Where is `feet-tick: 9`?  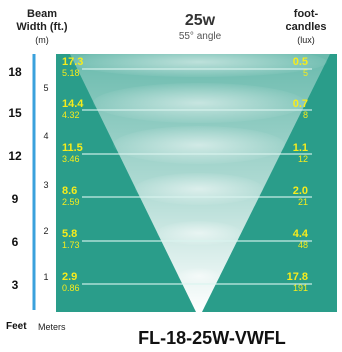
feet-tick: 9 is located at coordinates (15, 199).